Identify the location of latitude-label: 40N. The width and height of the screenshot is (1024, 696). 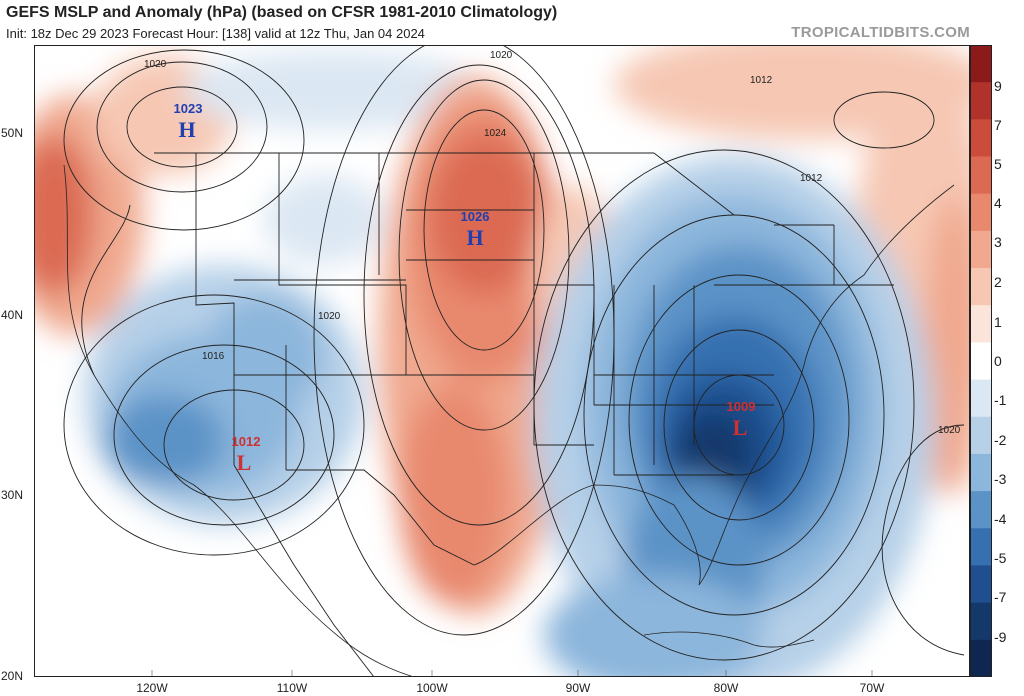
(12, 315).